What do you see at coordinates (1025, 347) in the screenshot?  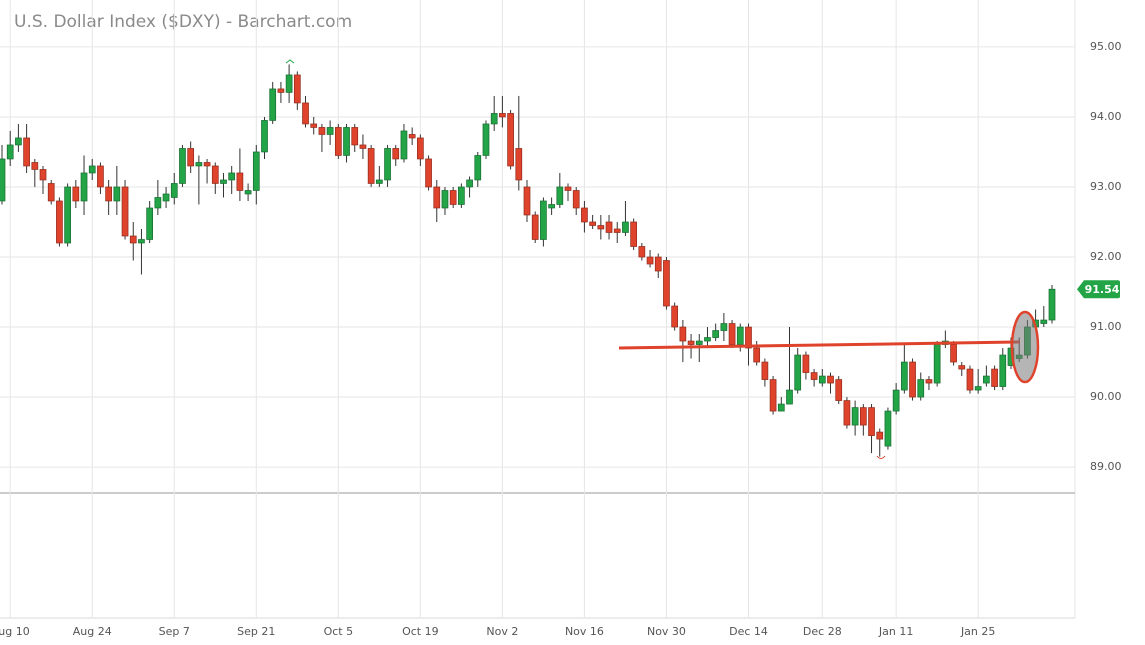 I see `annotation-ellipse` at bounding box center [1025, 347].